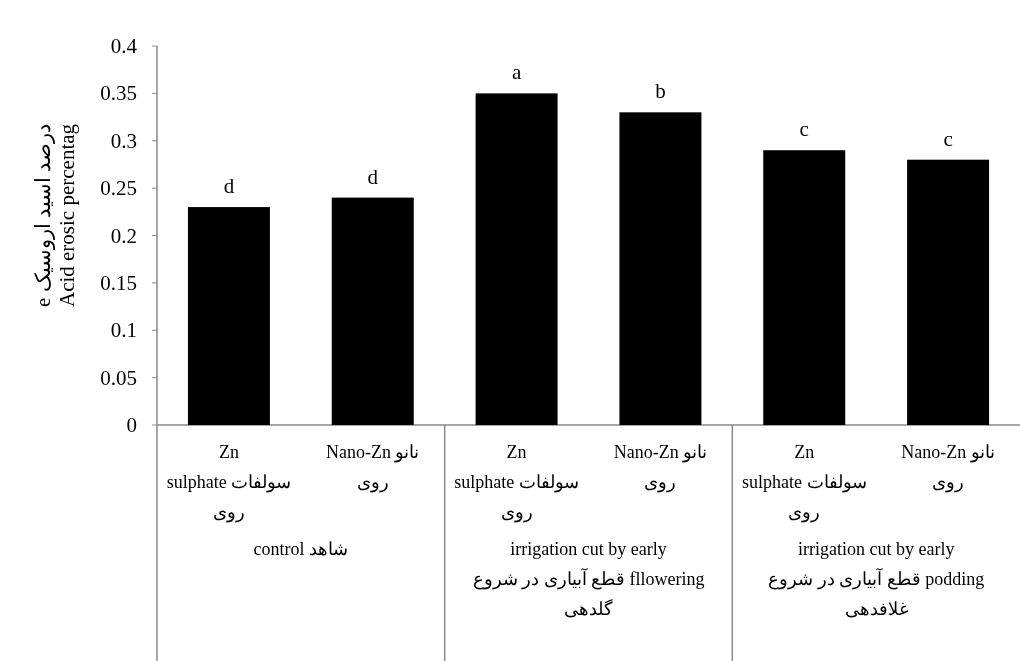 The height and width of the screenshot is (661, 1020). Describe the element at coordinates (123, 140) in the screenshot. I see `y-tick-label: 0.3` at that location.